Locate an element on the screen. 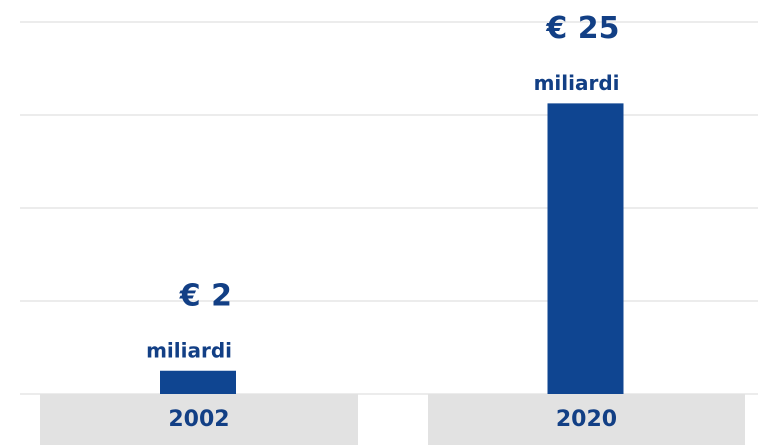  x-tick-label: 2002 is located at coordinates (198, 419).